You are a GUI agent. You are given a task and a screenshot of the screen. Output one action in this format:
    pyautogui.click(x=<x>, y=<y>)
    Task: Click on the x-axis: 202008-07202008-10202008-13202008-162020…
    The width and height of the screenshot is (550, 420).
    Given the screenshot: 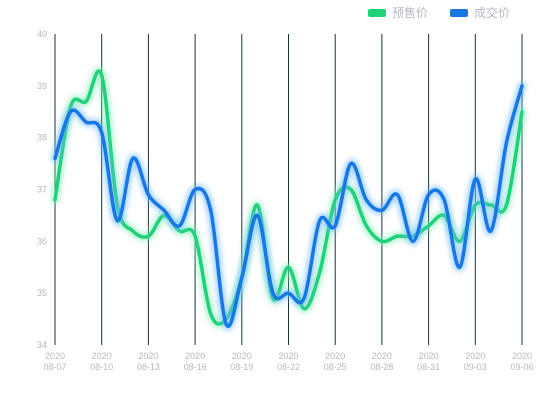 What is the action you would take?
    pyautogui.click(x=288, y=361)
    